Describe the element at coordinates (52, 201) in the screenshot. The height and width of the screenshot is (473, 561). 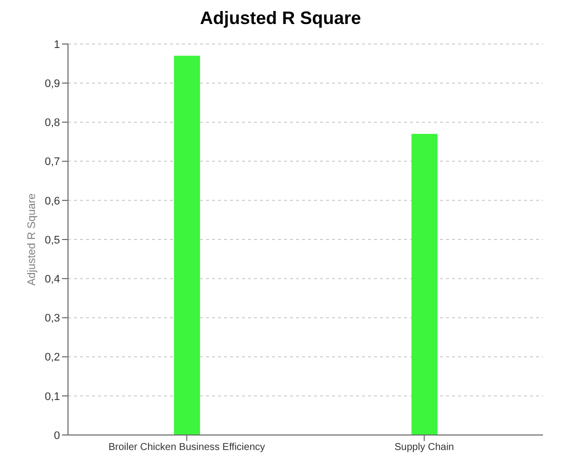
I see `y-tick-label: 0,6` at that location.